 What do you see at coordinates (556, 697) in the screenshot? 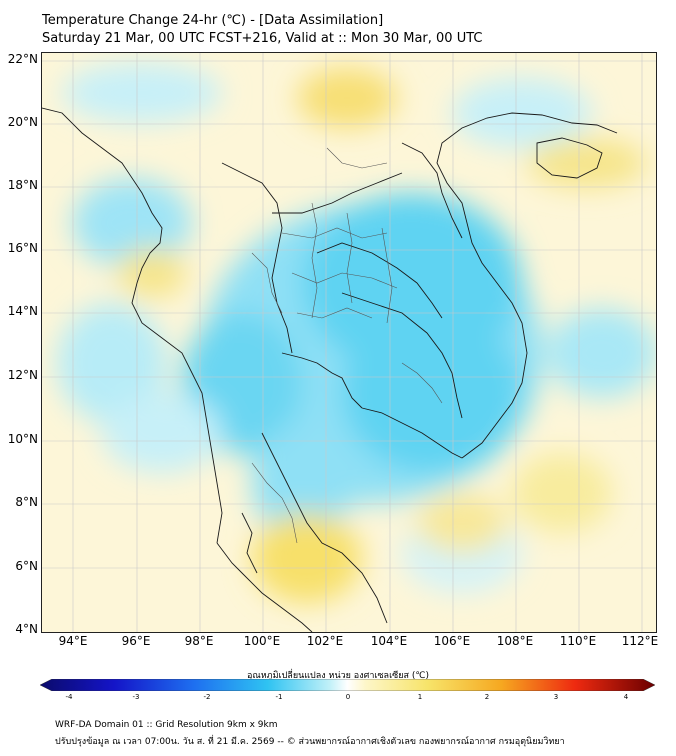
I see `colorbar-tick: 3` at bounding box center [556, 697].